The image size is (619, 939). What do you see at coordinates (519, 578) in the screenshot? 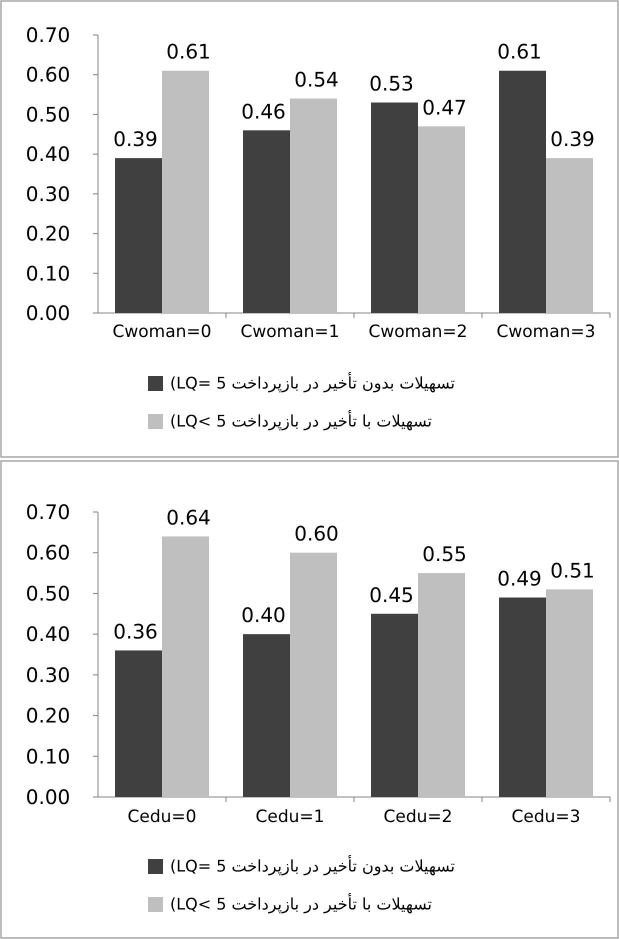
I see `data-label: 0.49` at bounding box center [519, 578].